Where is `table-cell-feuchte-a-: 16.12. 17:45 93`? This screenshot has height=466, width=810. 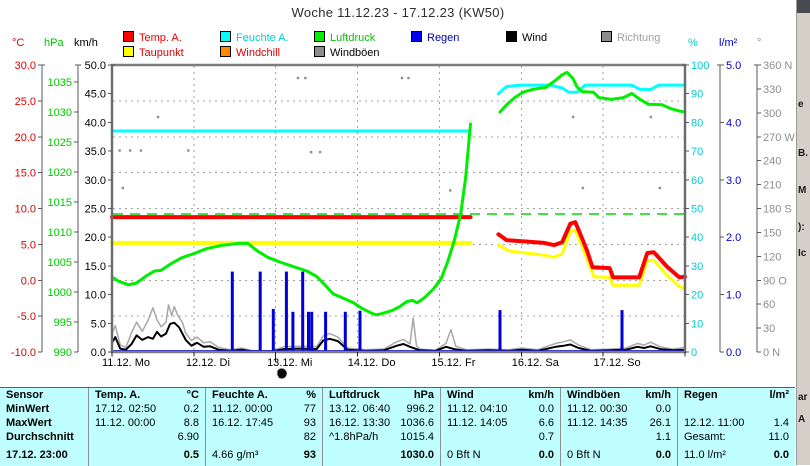 table-cell-feuchte-a-: 16.12. 17:45 93 is located at coordinates (263, 423).